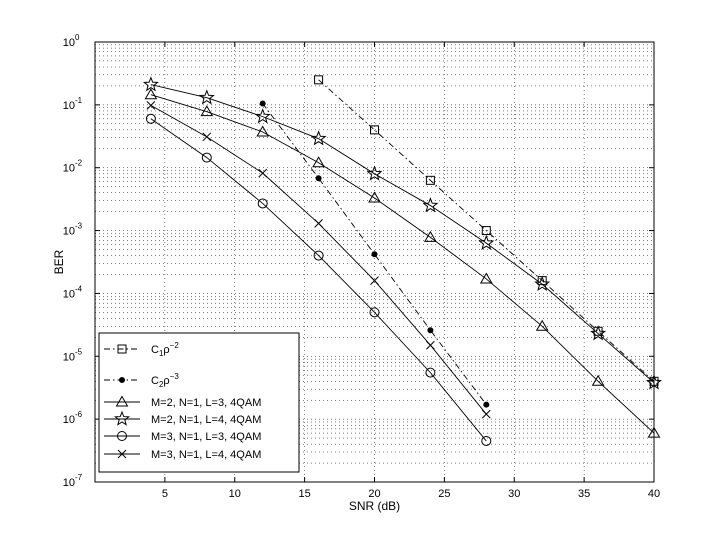 The image size is (722, 543). I want to click on y-tick-label-exponent: -3, so click(79, 226).